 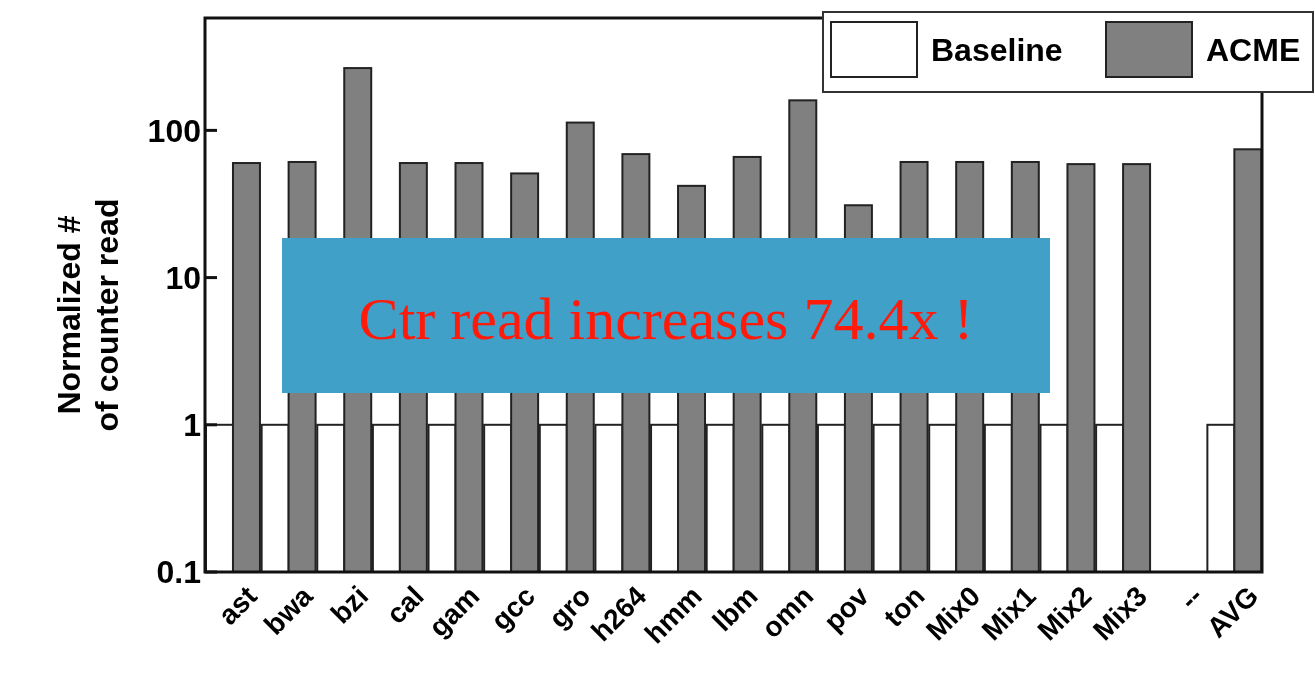 What do you see at coordinates (349, 605) in the screenshot?
I see `x-tick-label: bzi` at bounding box center [349, 605].